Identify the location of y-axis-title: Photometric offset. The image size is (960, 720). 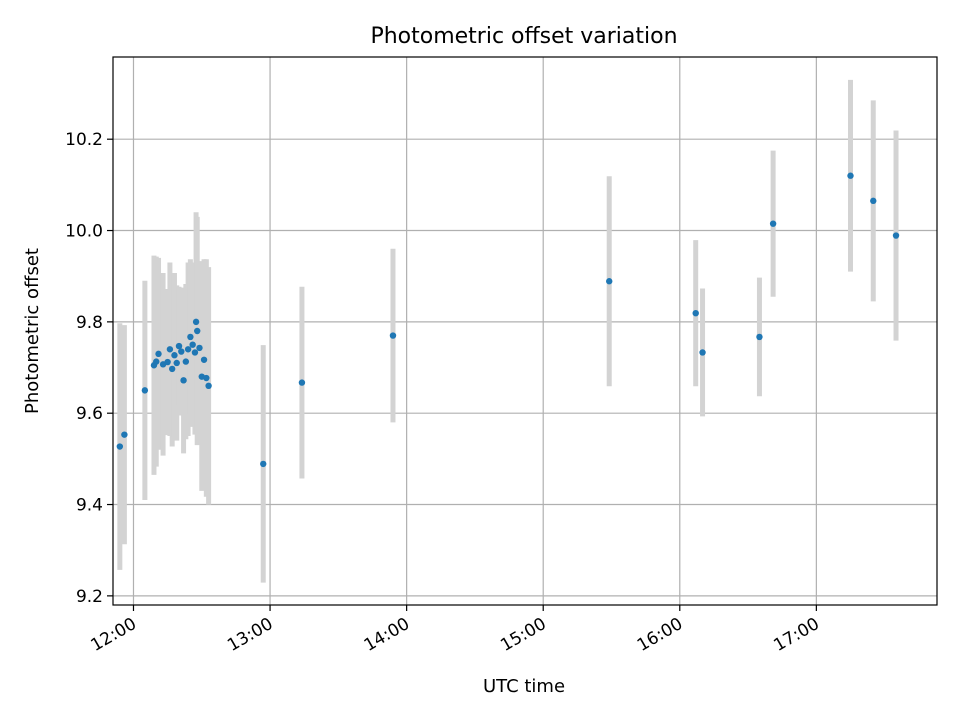
(32, 331).